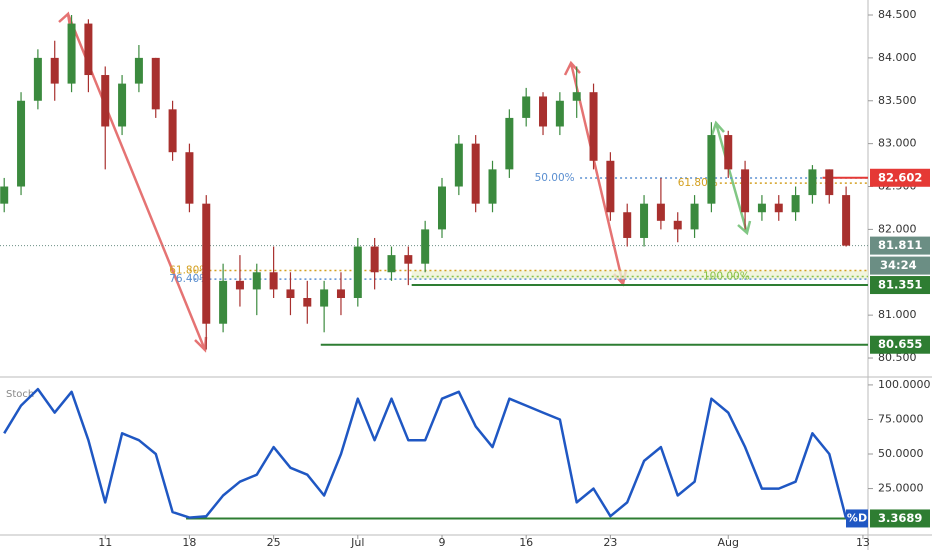 The height and width of the screenshot is (550, 932). I want to click on y-tick-label: 100.0000, so click(904, 384).